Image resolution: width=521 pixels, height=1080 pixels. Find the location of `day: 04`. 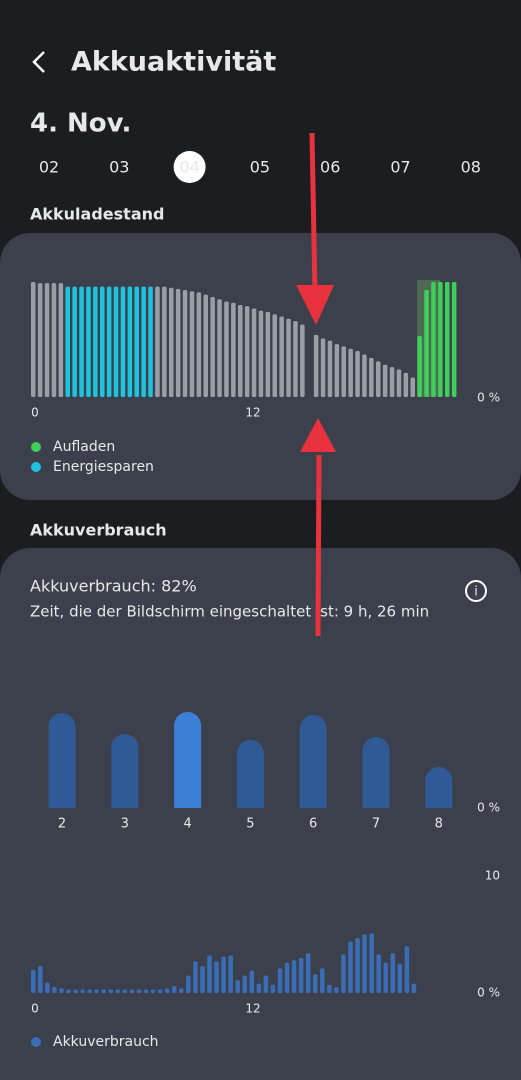

day: 04 is located at coordinates (189, 167).